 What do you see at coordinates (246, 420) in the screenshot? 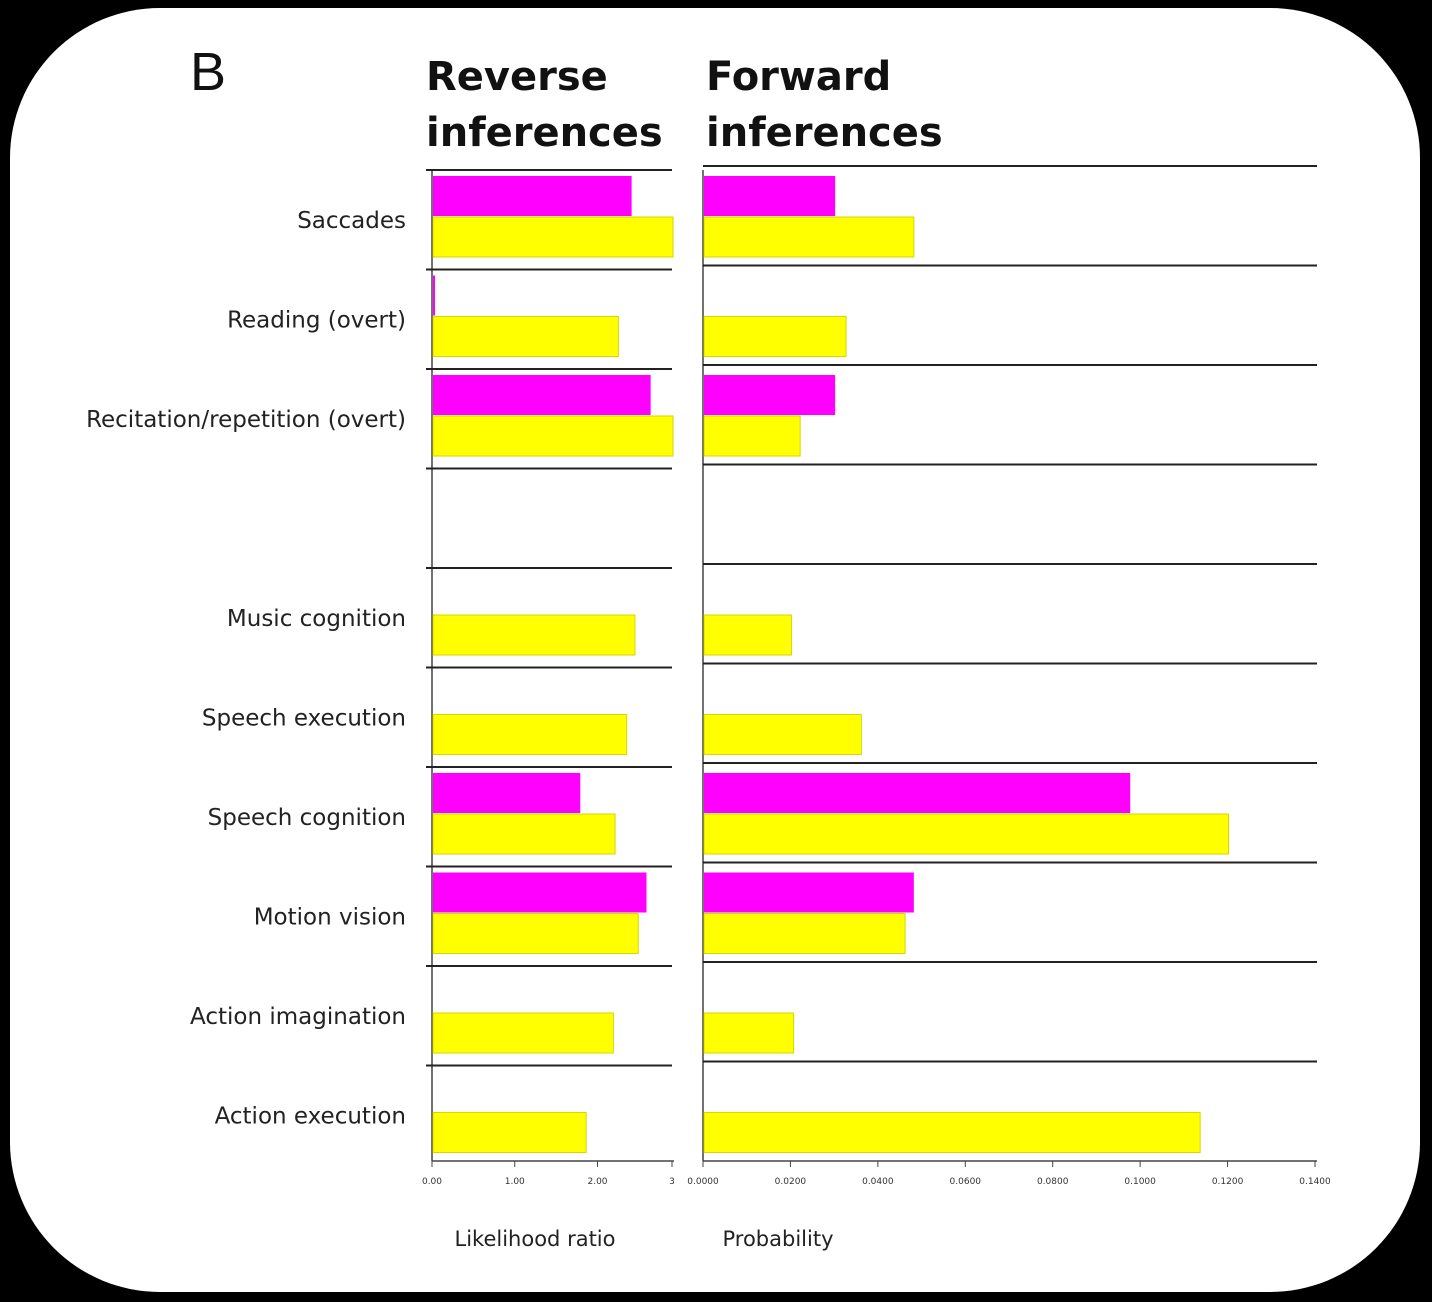
I see `category-label: Recitation/repetition (overt)` at bounding box center [246, 420].